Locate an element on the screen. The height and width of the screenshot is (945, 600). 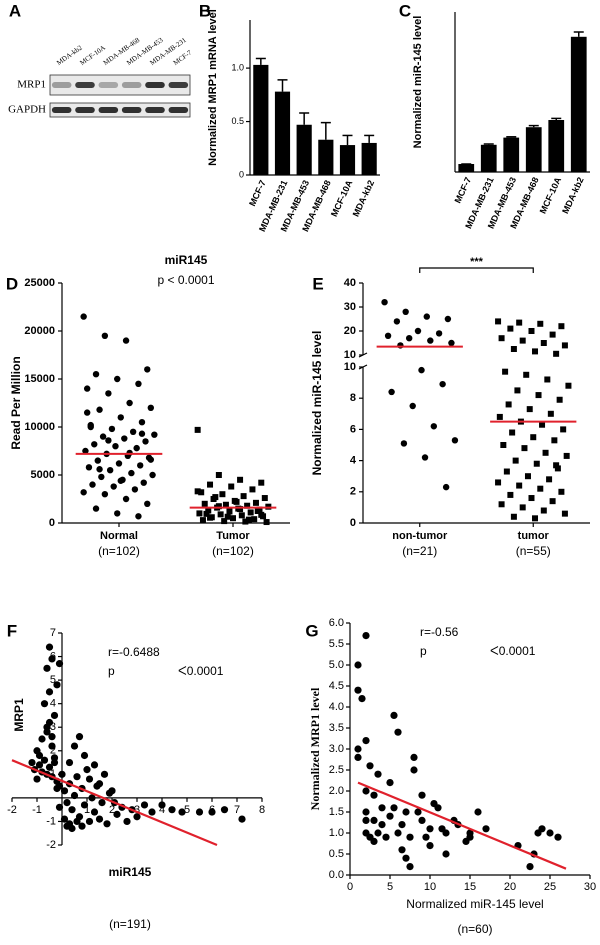
y-axis-label: Normalized MRP1 mRNA level is located at coordinates (213, 87).